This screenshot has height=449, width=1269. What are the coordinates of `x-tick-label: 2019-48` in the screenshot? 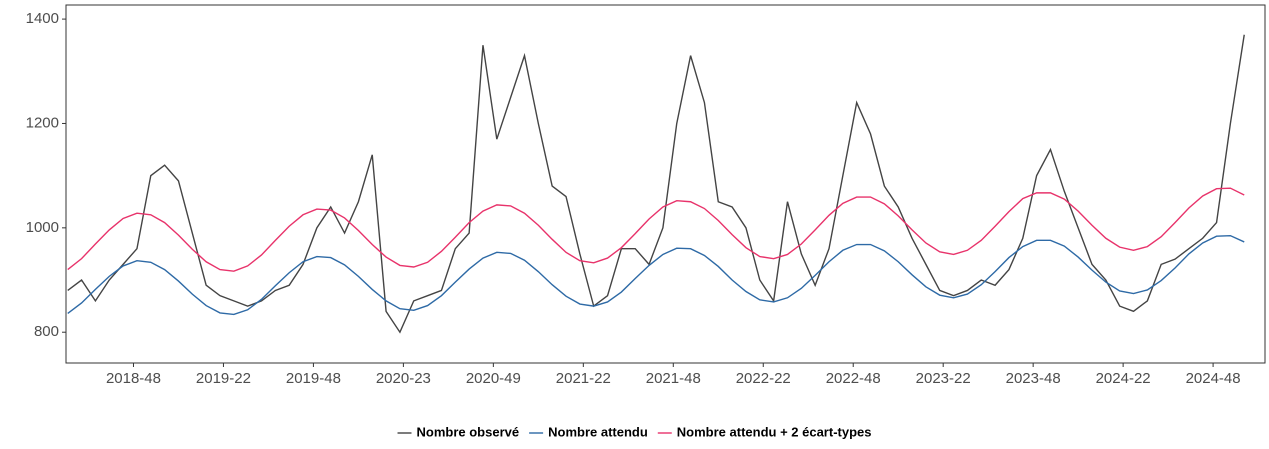 It's located at (313, 378).